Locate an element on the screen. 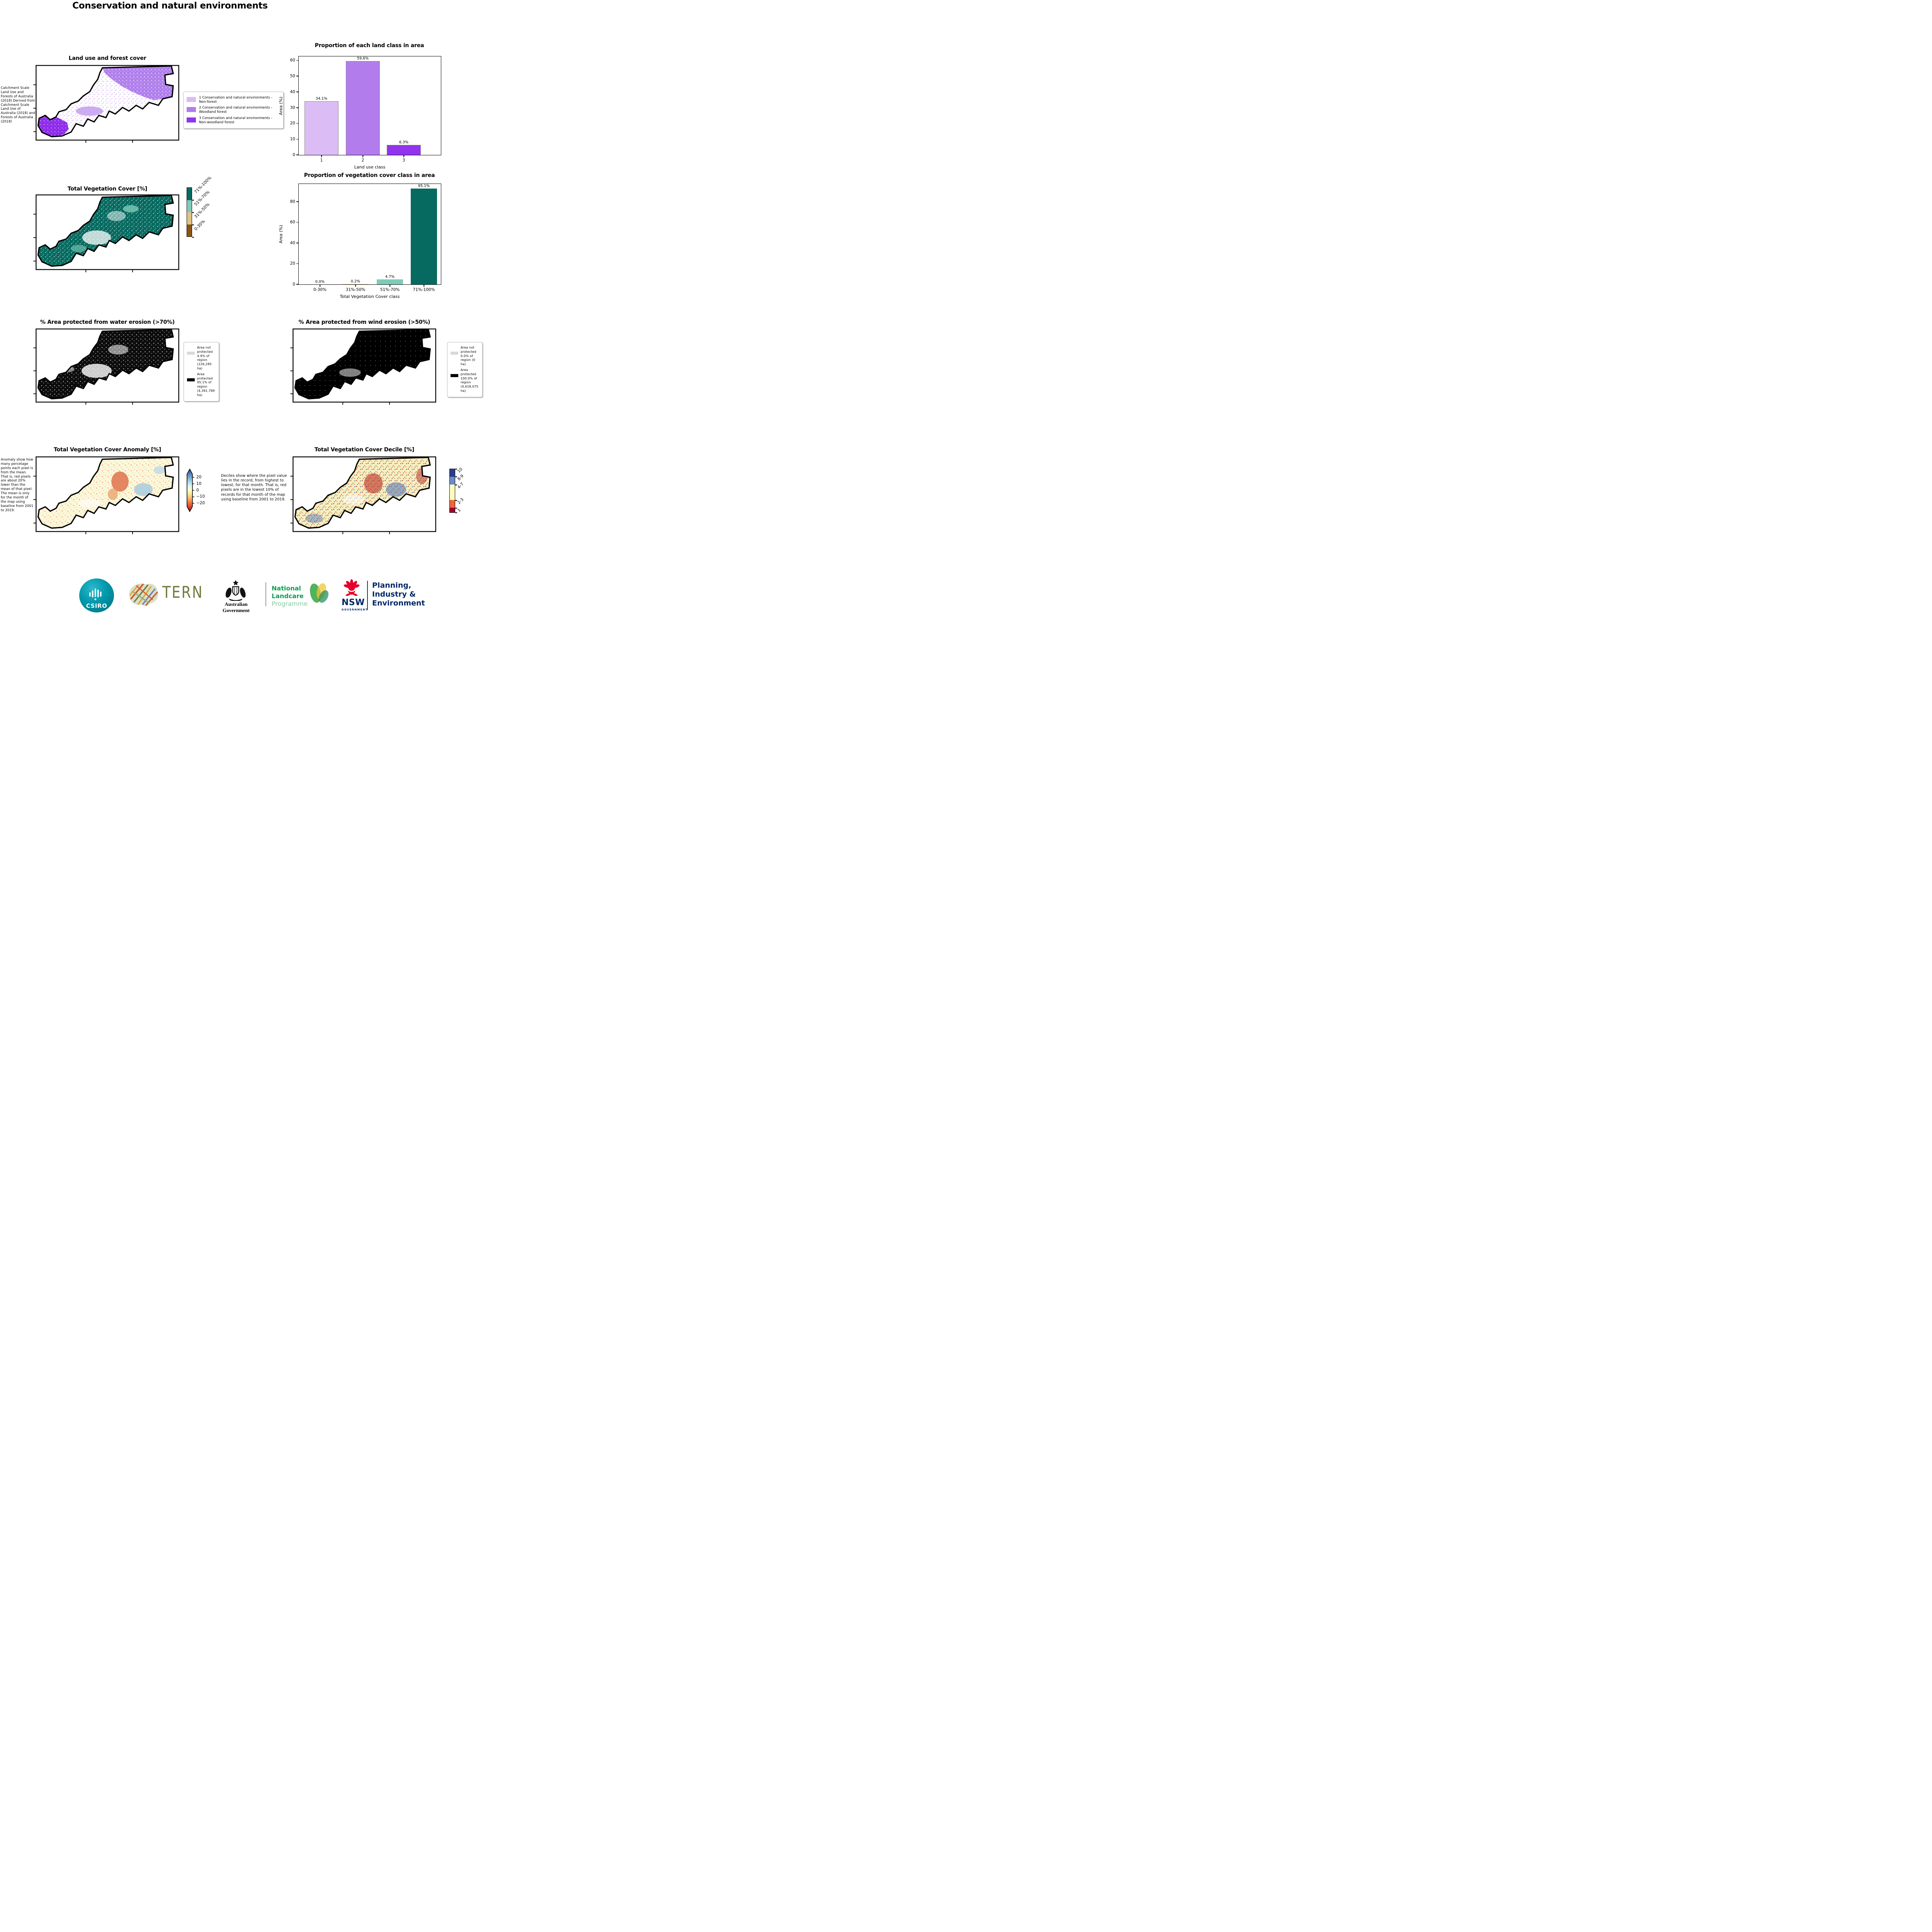  australian-government-wordmark: Australian Government is located at coordinates (236, 607).